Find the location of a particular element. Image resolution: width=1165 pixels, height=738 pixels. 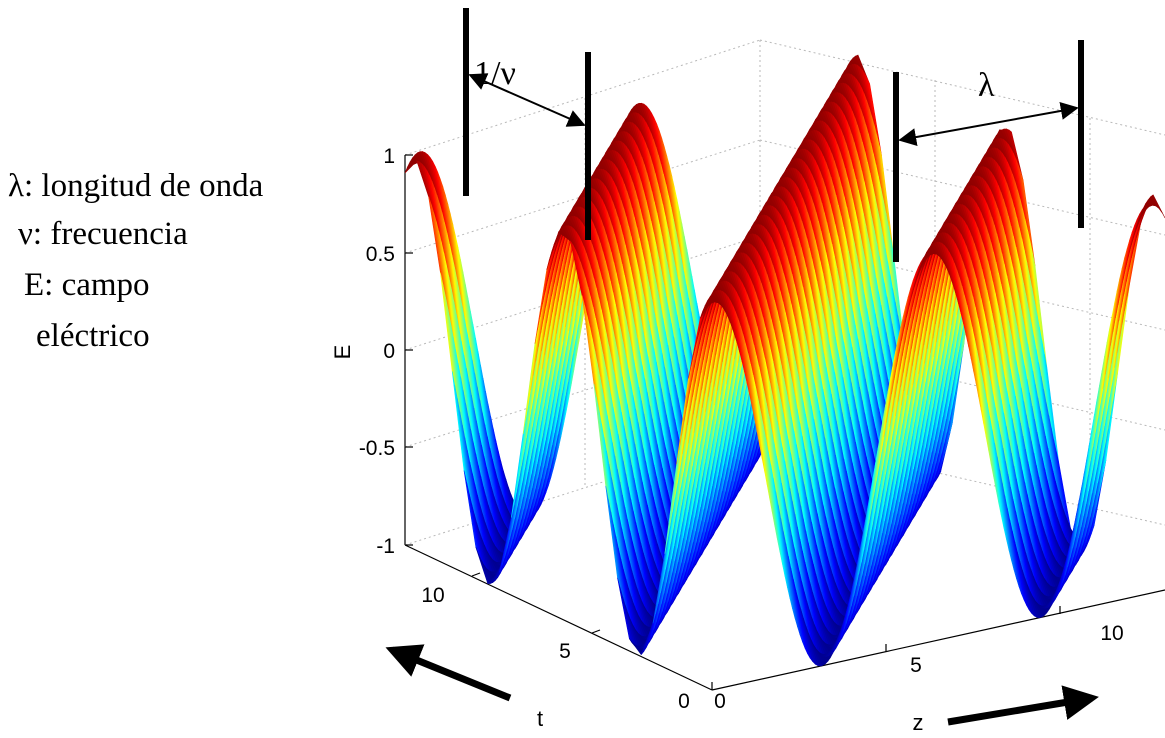

surface-patch is located at coordinates (1157, 206).